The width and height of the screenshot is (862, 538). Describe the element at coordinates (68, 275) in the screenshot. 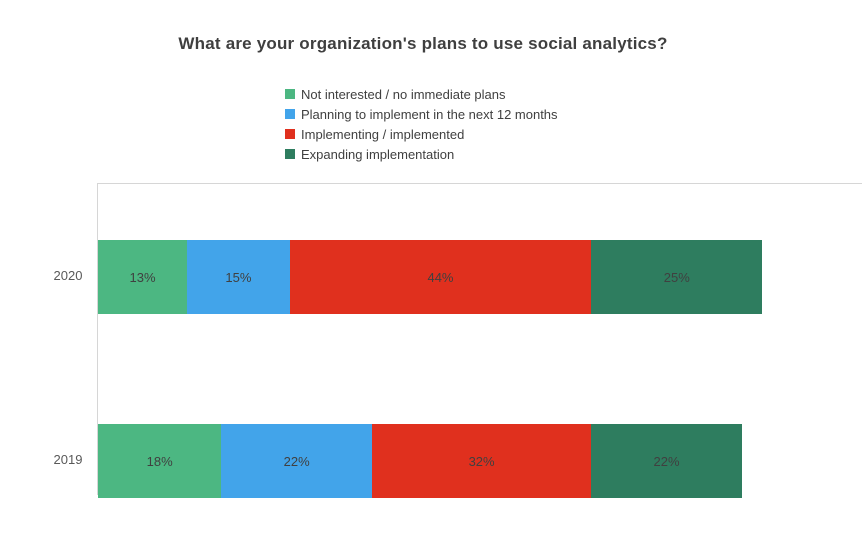

I see `category-label: 2020` at that location.